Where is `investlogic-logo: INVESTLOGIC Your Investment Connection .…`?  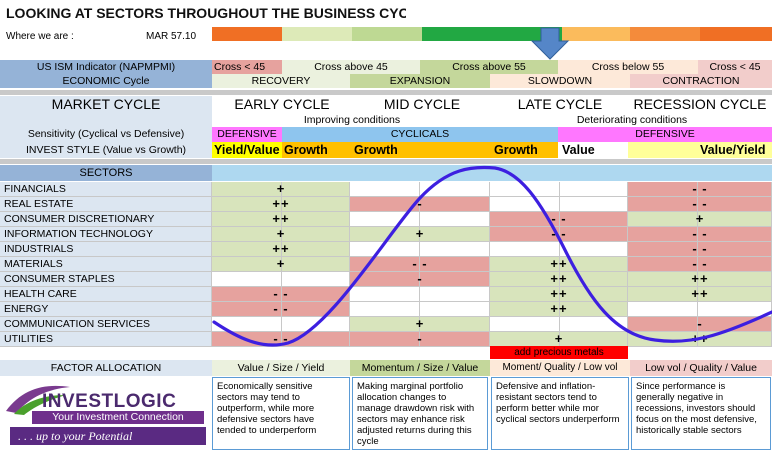 investlogic-logo: INVESTLOGIC Your Investment Connection .… is located at coordinates (105, 414).